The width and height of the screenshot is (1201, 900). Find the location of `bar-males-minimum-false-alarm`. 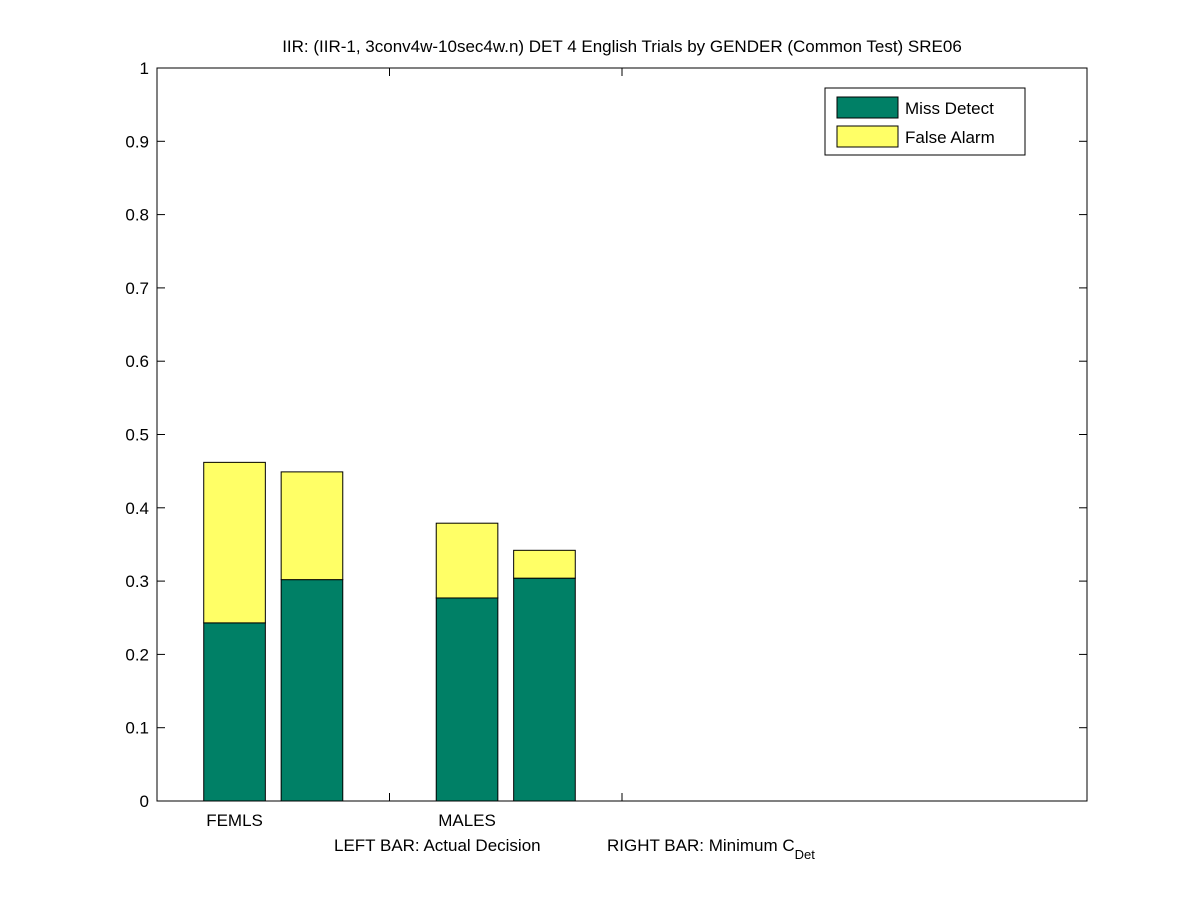

bar-males-minimum-false-alarm is located at coordinates (544, 564).